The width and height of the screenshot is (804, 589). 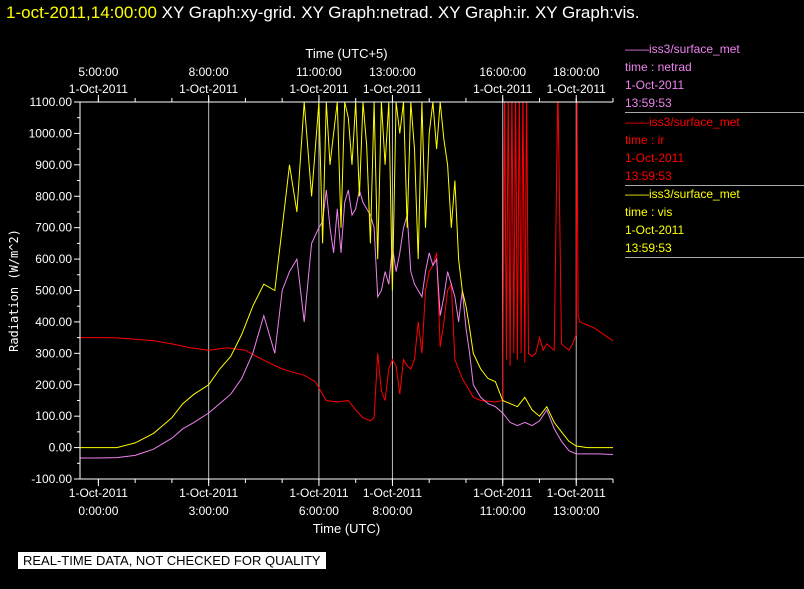 I want to click on top-tick-label-time: 11:00:00, so click(x=319, y=72).